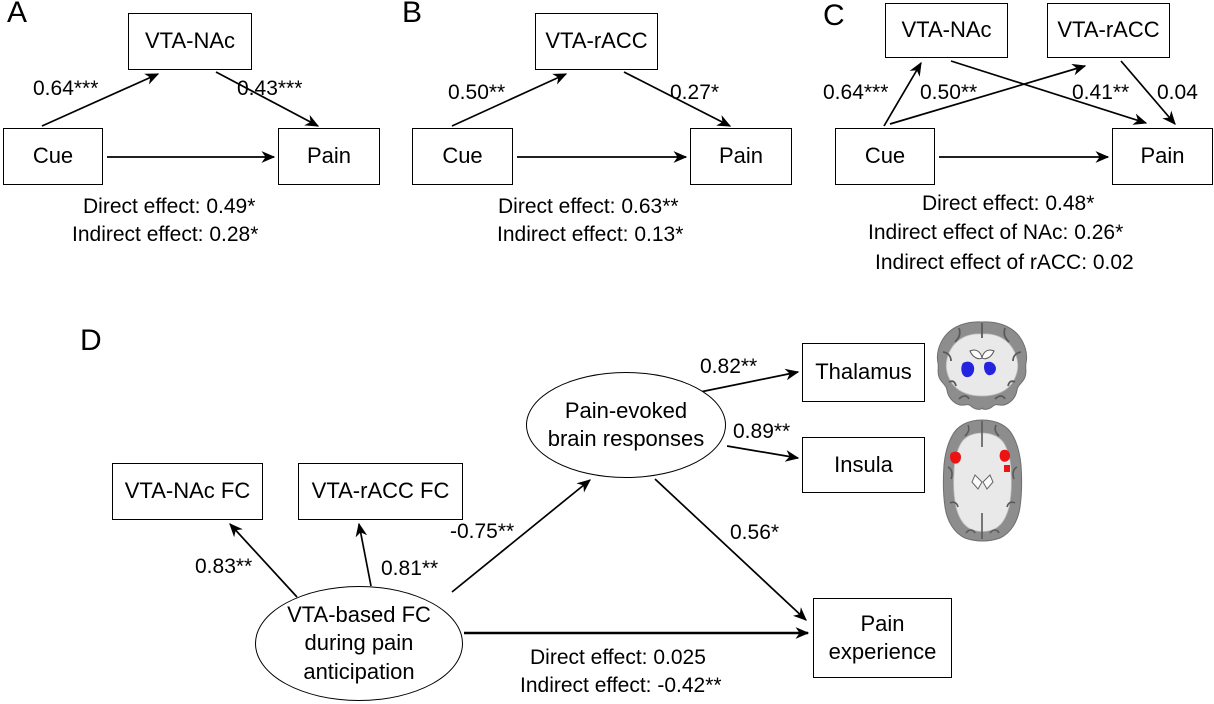 Image resolution: width=1214 pixels, height=704 pixels. Describe the element at coordinates (618, 657) in the screenshot. I see `panel-d-direct-effect: Direct effect: 0.025` at that location.